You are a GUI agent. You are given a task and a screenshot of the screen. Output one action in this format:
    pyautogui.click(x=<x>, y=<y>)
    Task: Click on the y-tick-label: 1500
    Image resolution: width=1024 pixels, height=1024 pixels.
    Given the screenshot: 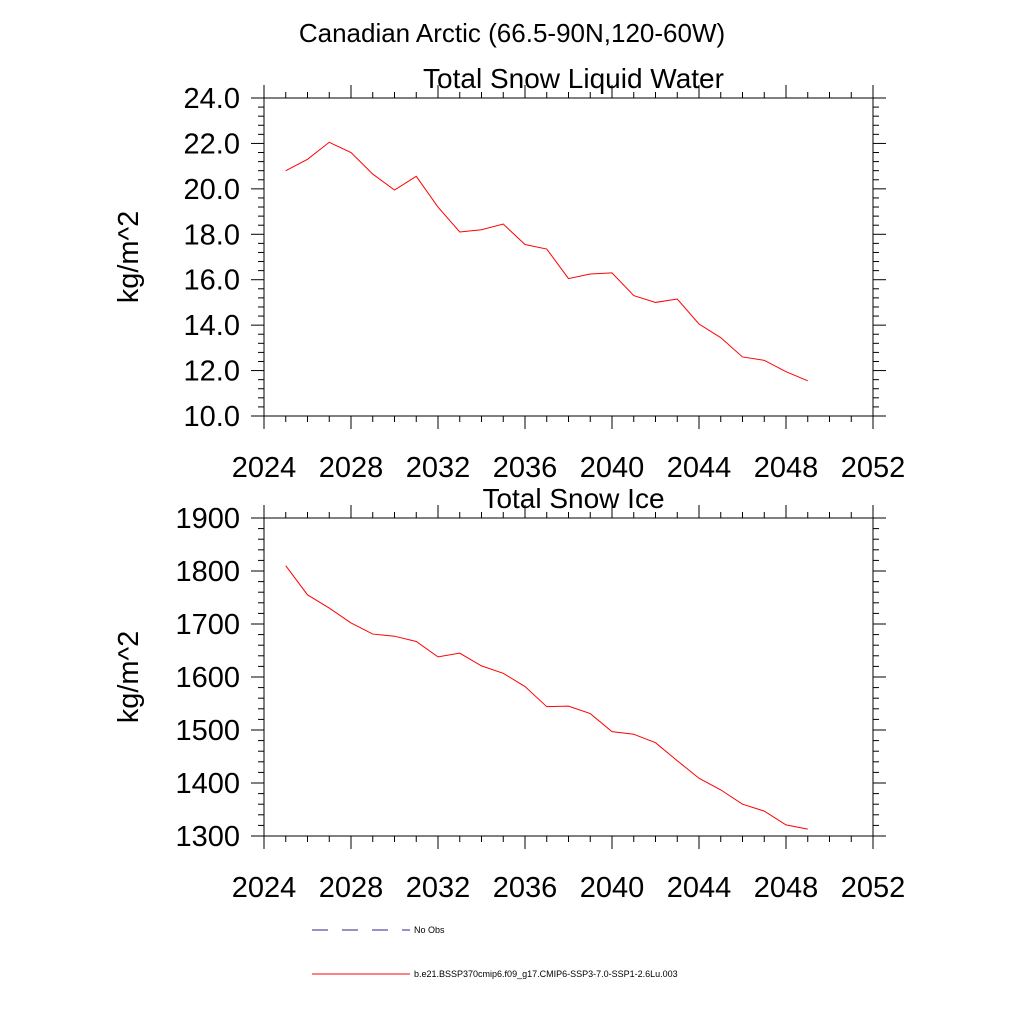 What is the action you would take?
    pyautogui.click(x=207, y=731)
    